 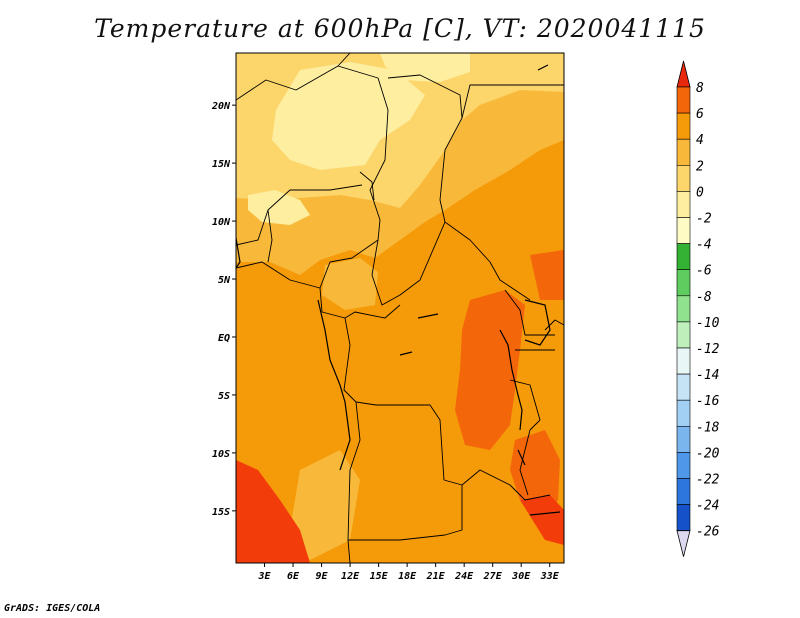 What do you see at coordinates (350, 576) in the screenshot?
I see `lon-tick-label: 12E` at bounding box center [350, 576].